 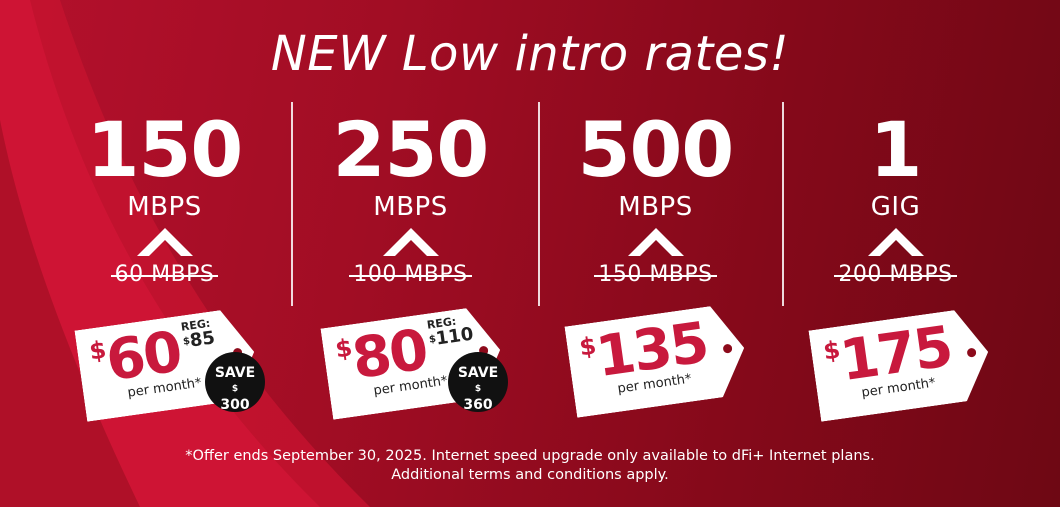 I want to click on plan-1-gig: 1 GIG 200 MBPS, so click(x=895, y=200).